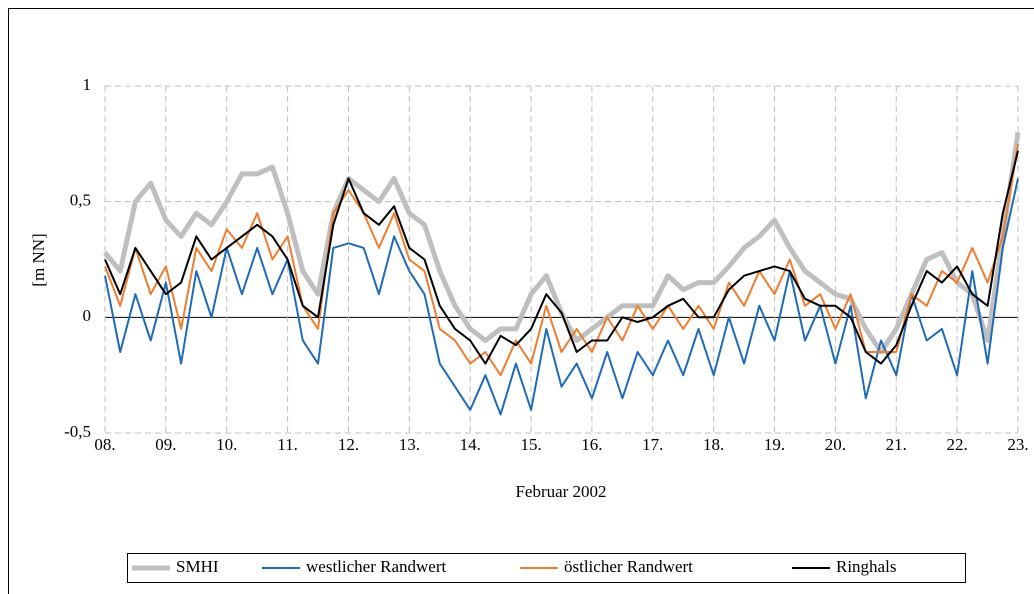 The image size is (1034, 594). Describe the element at coordinates (409, 444) in the screenshot. I see `x-tick-label: 13.` at that location.